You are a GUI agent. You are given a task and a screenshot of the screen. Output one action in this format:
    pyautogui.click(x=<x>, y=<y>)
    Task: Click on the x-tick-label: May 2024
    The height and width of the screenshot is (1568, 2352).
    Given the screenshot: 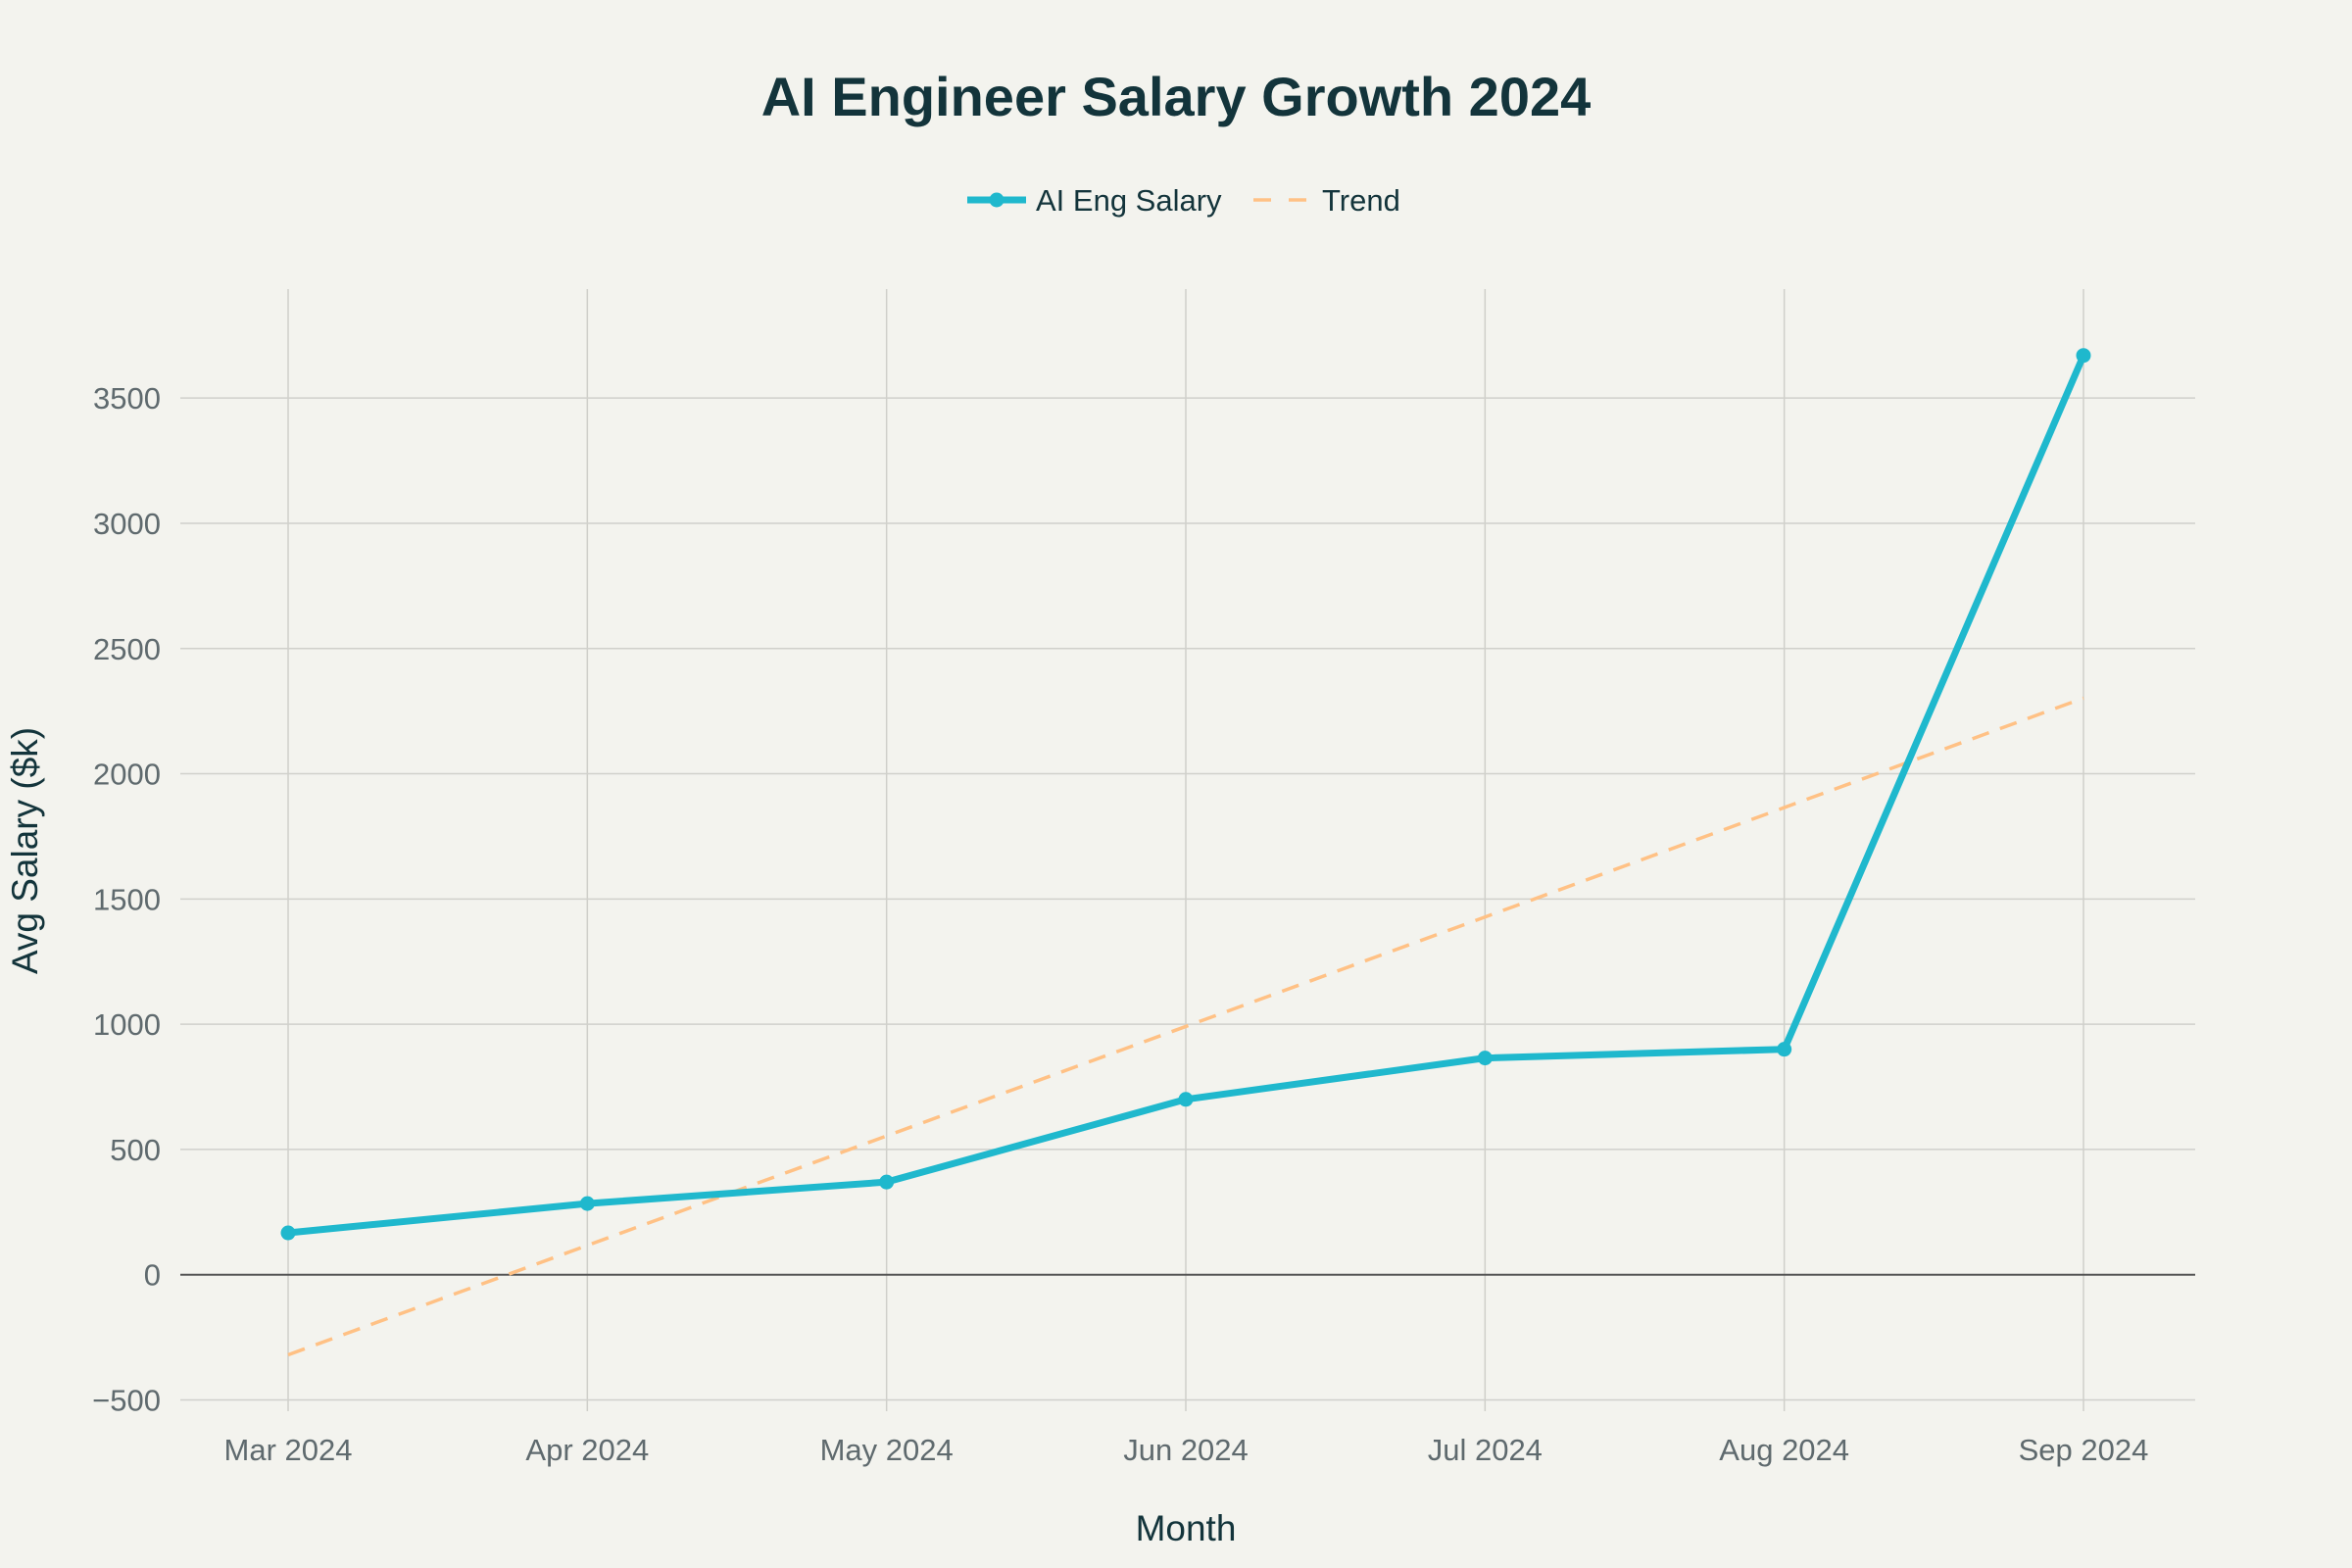 What is the action you would take?
    pyautogui.click(x=887, y=1450)
    